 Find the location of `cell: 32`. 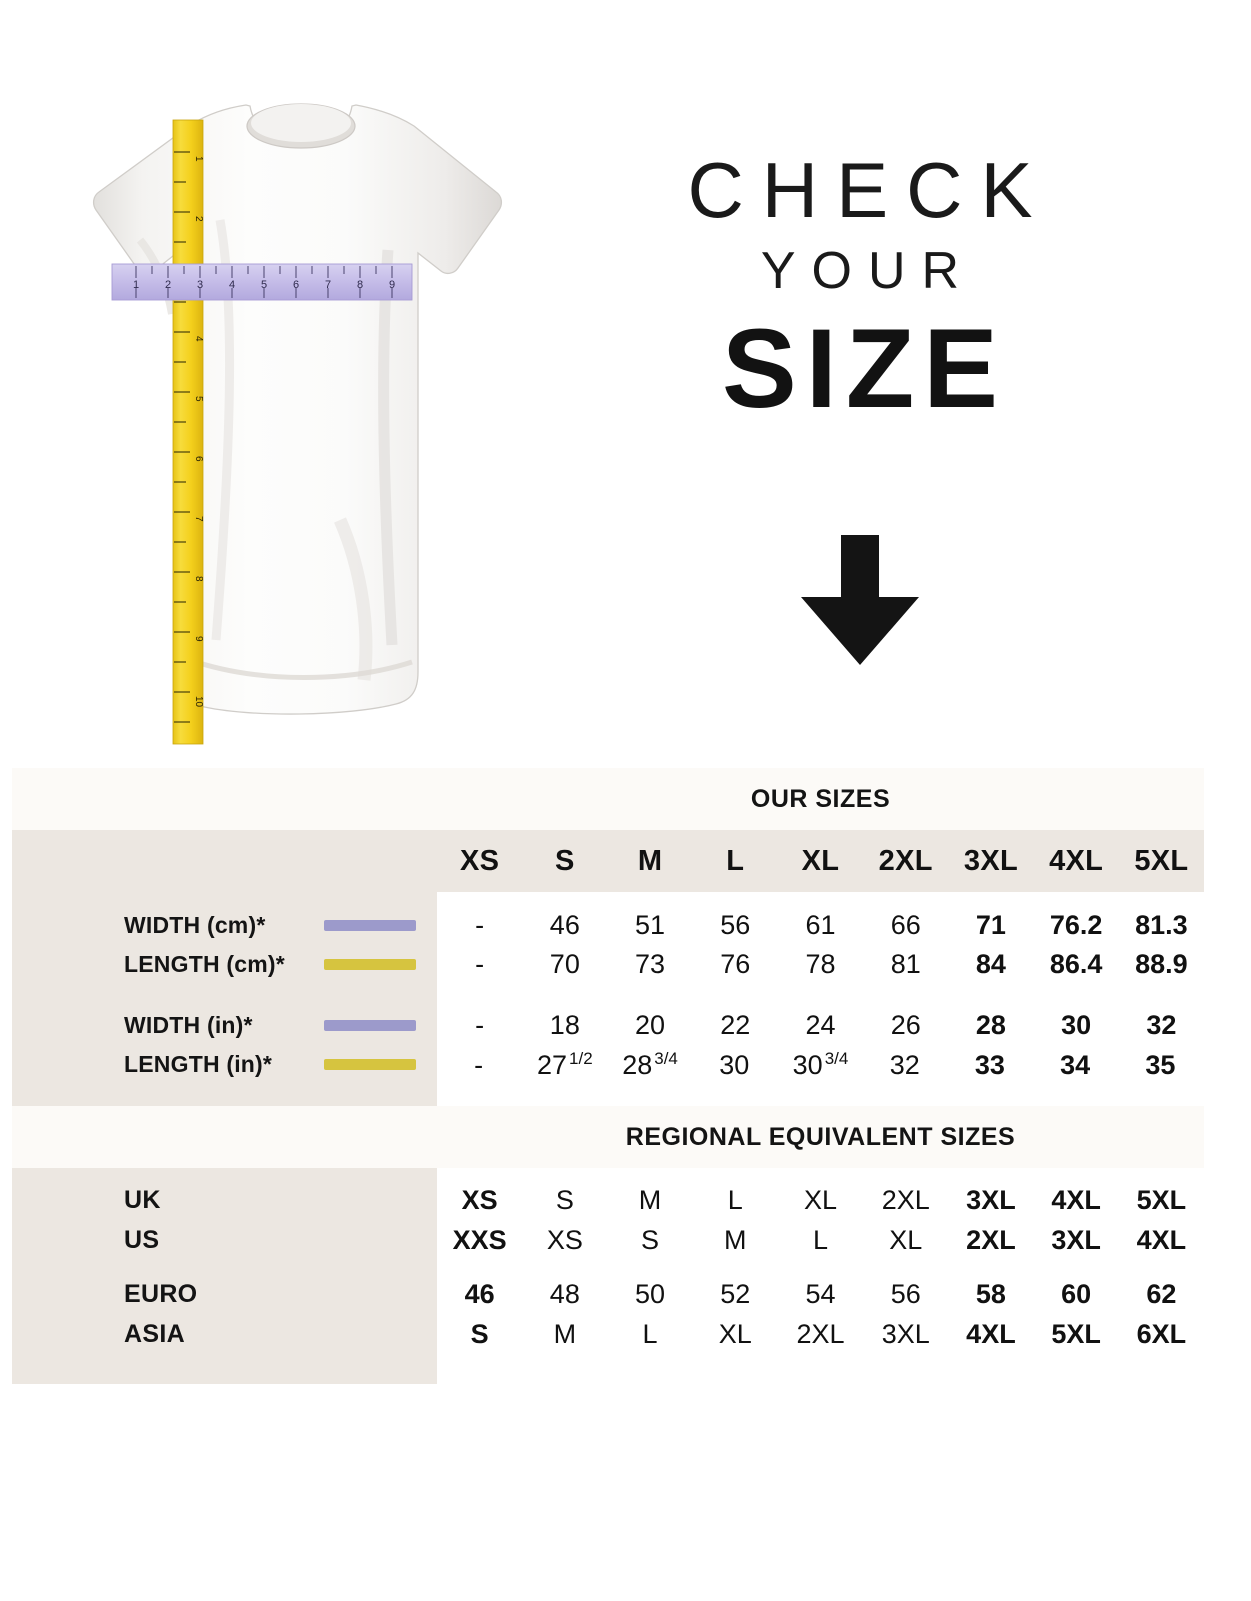

cell: 32 is located at coordinates (1161, 1025).